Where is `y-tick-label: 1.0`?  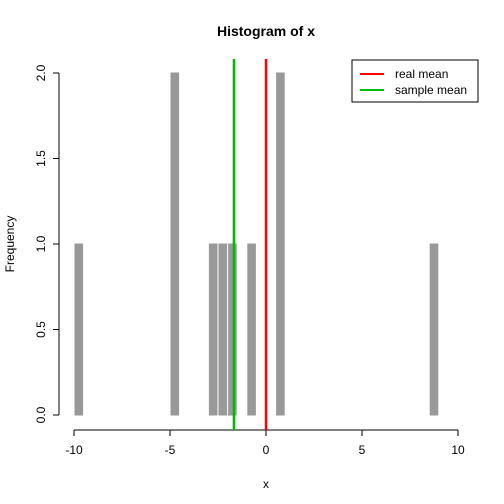 y-tick-label: 1.0 is located at coordinates (41, 243).